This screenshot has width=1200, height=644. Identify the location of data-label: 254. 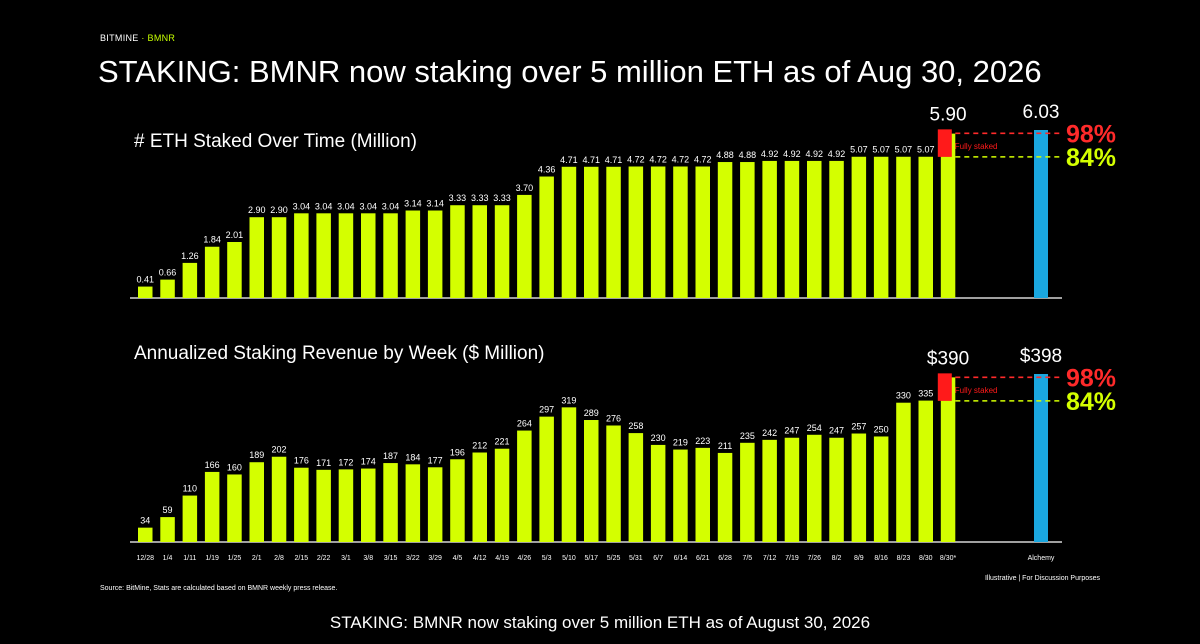
(814, 428).